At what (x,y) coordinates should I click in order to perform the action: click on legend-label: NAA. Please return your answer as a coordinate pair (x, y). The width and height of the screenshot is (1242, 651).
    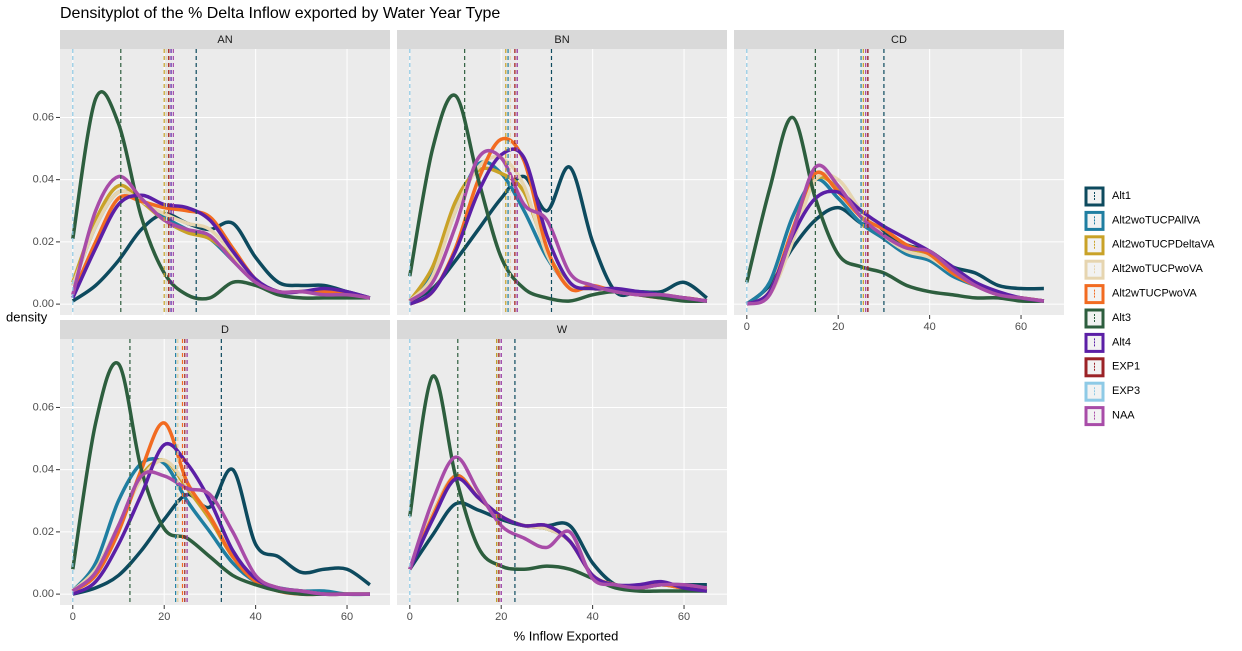
    Looking at the image, I should click on (1123, 416).